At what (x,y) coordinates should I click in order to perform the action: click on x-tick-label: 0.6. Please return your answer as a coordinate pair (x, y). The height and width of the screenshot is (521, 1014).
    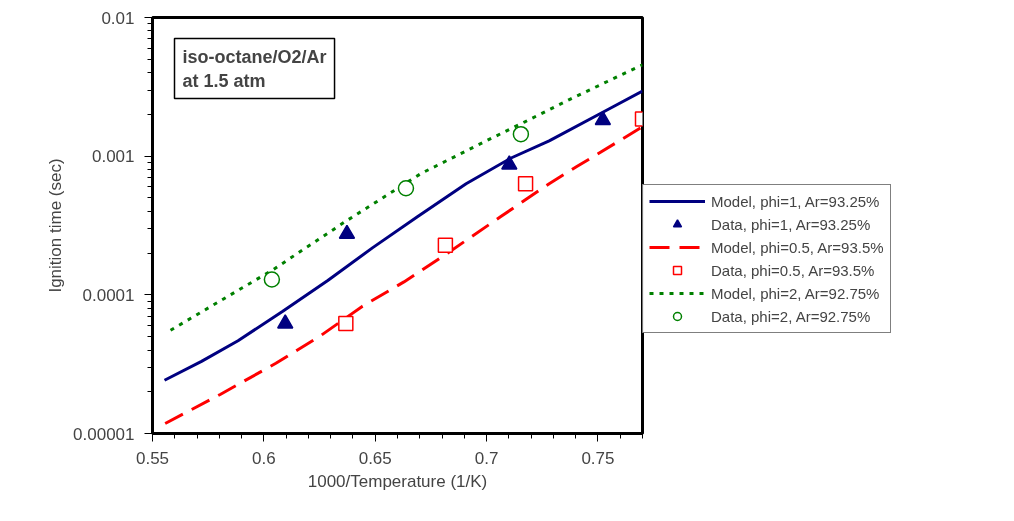
    Looking at the image, I should click on (264, 458).